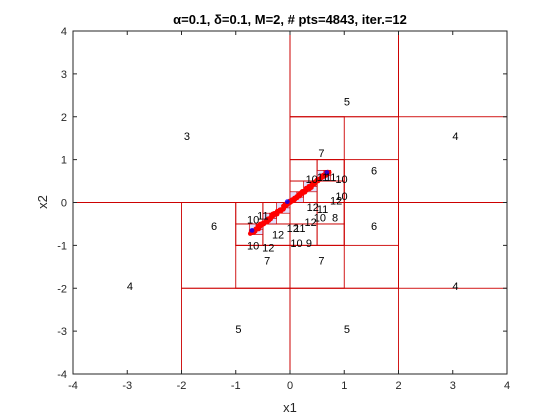 The width and height of the screenshot is (560, 420). I want to click on y-tick-label: -3, so click(62, 332).